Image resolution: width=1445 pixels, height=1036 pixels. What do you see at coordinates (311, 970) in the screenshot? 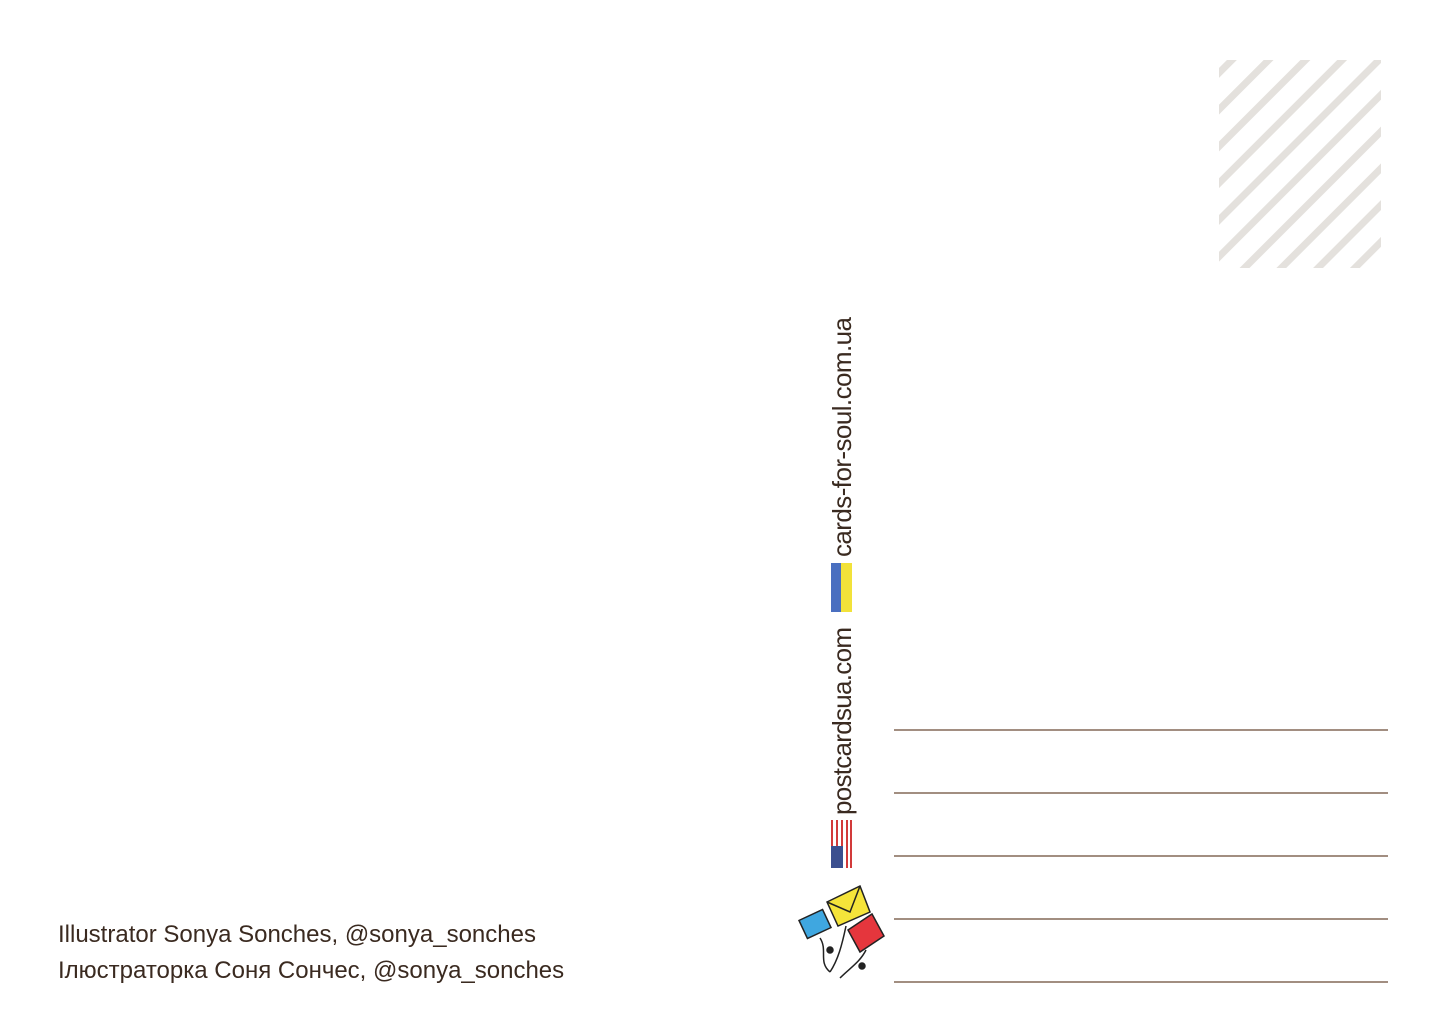
I see `credit-ua: Ілюстраторка Соня Сончес, @sonya_sonches` at bounding box center [311, 970].